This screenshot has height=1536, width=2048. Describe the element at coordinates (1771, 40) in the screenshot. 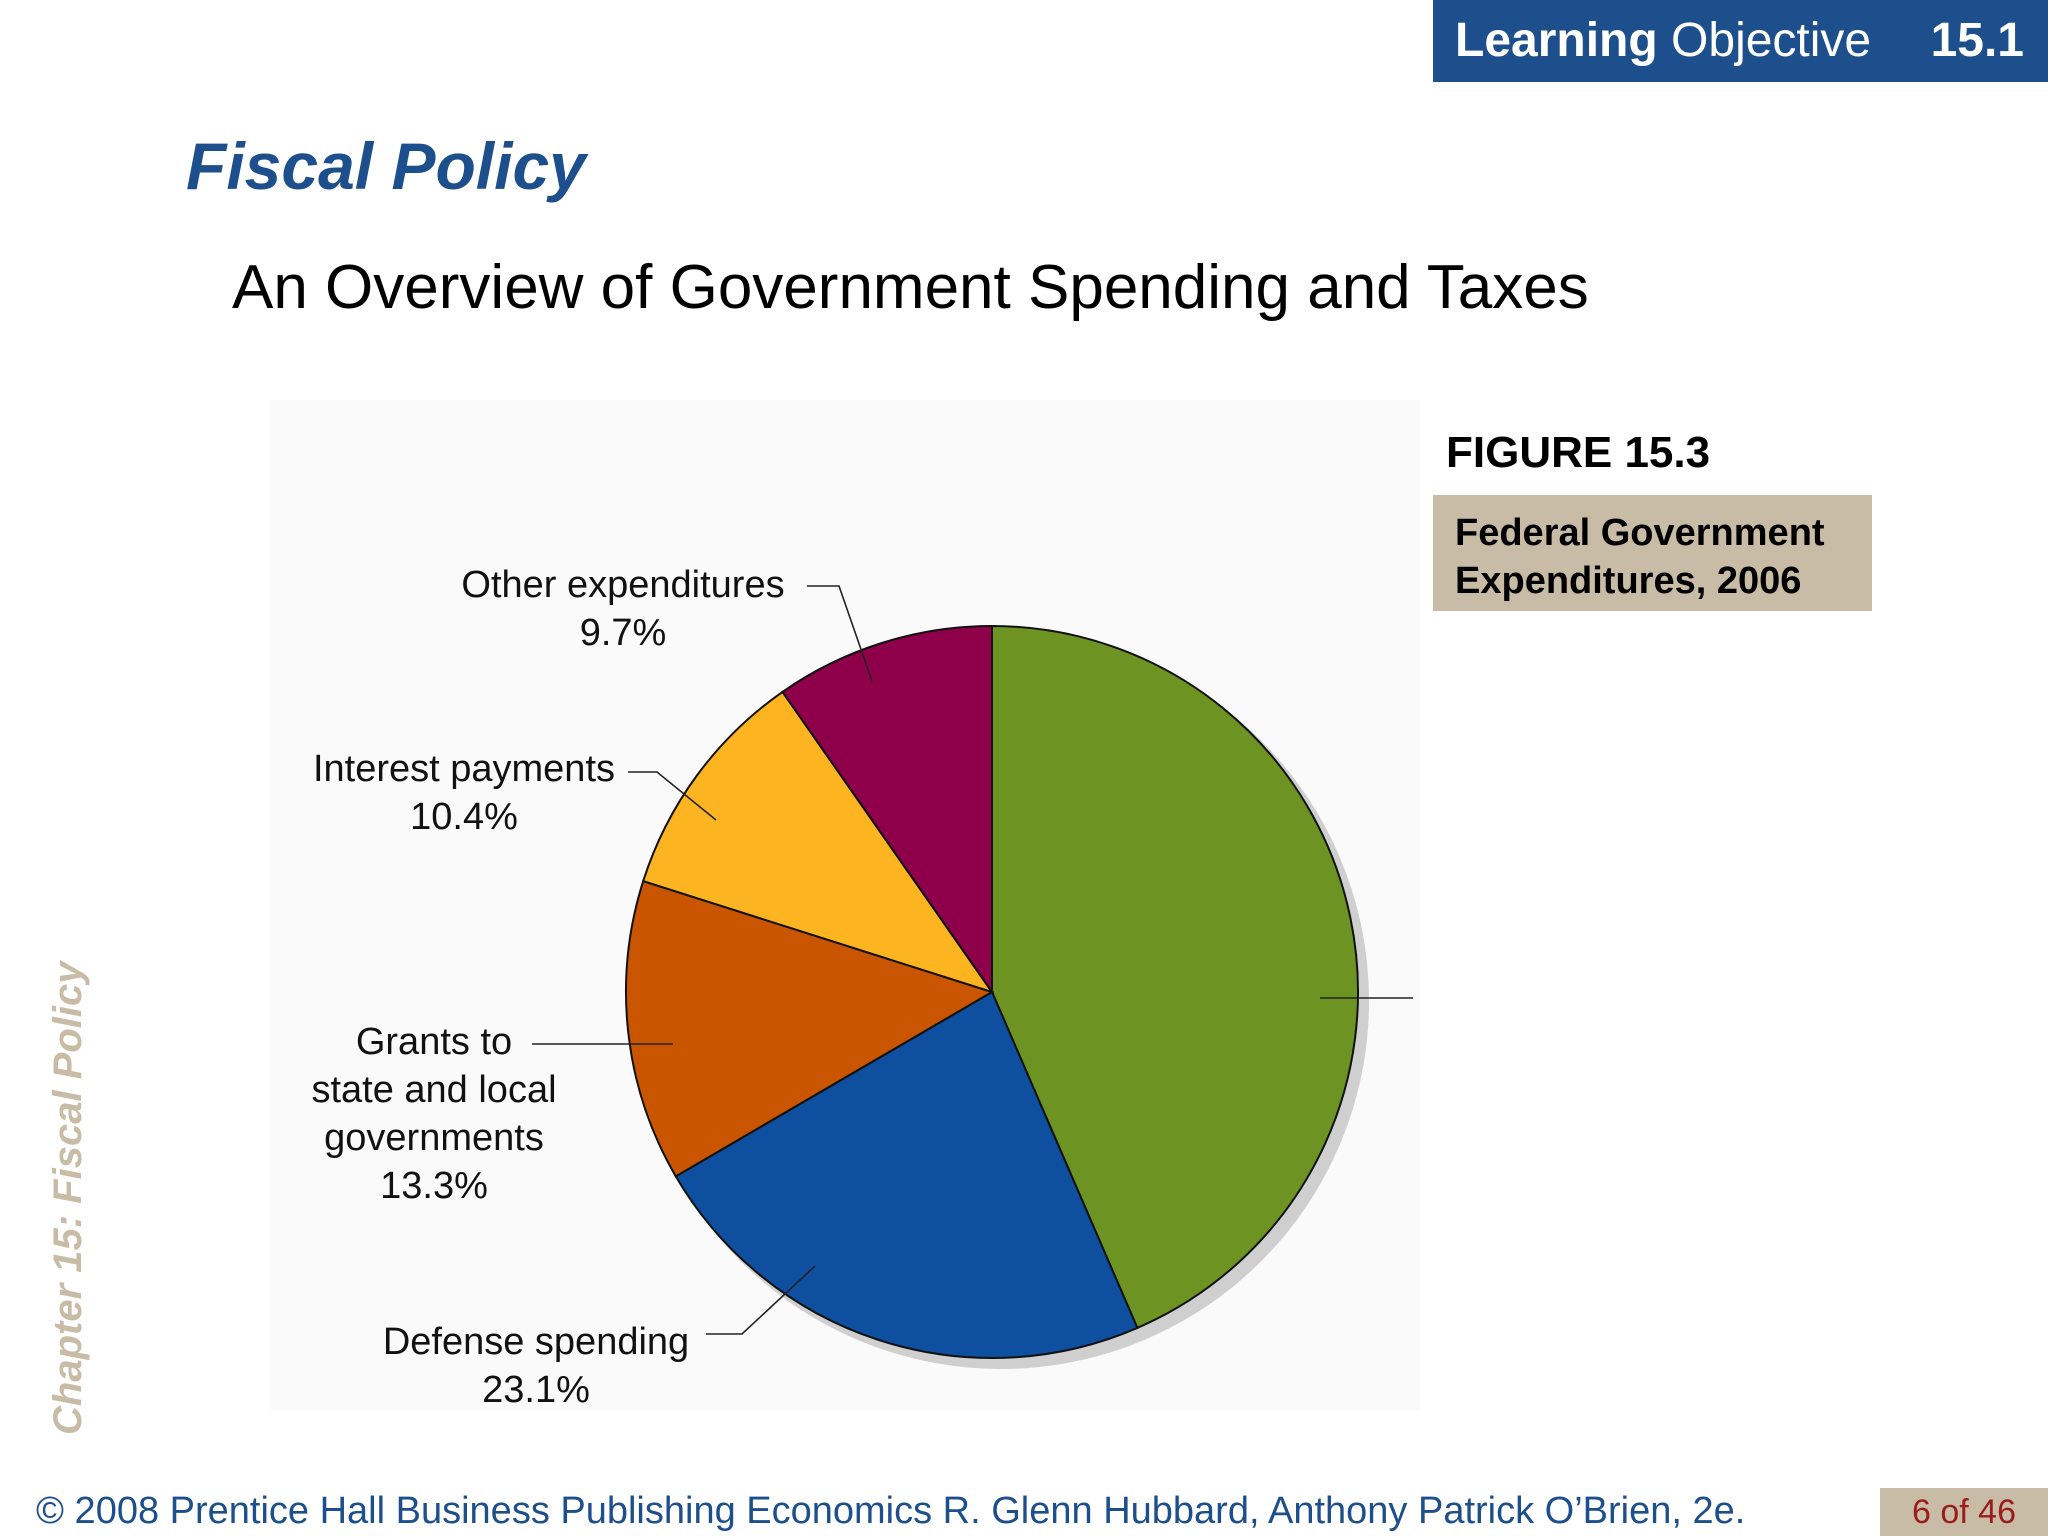

I see `objective-word: Objective` at that location.